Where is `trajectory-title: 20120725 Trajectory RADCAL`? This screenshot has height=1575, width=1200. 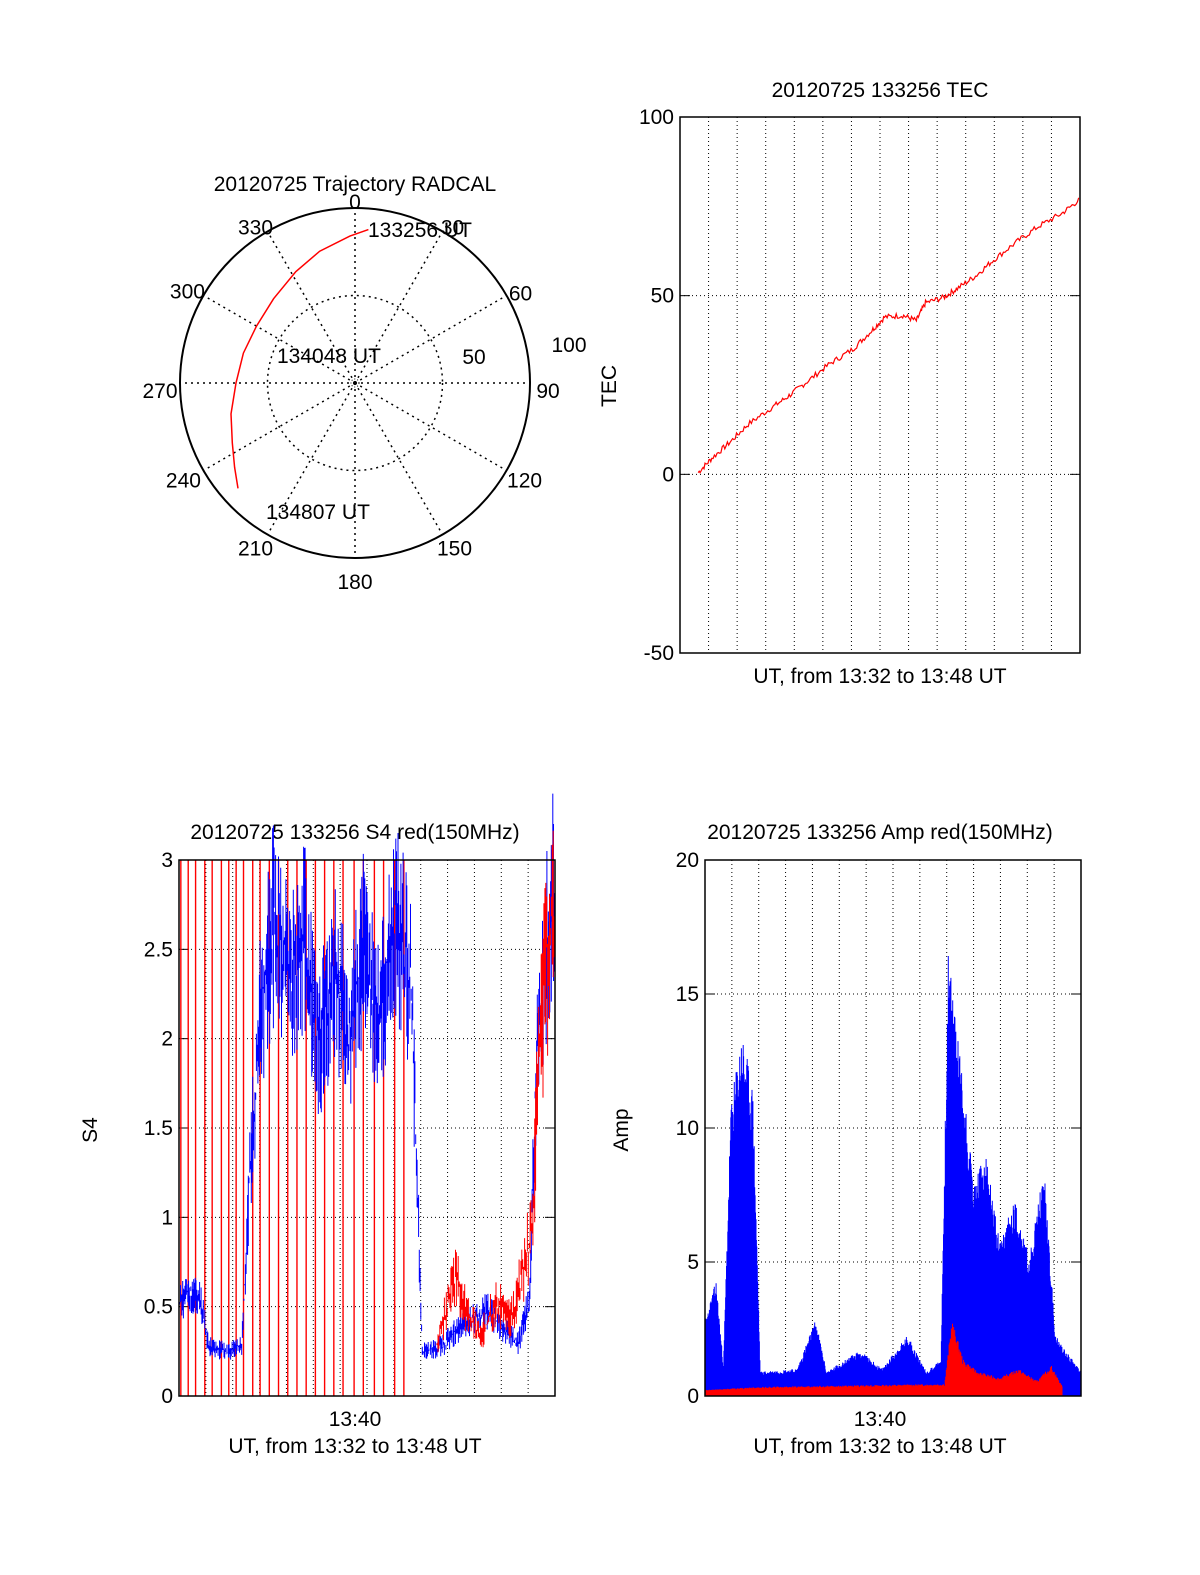 trajectory-title: 20120725 Trajectory RADCAL is located at coordinates (355, 184).